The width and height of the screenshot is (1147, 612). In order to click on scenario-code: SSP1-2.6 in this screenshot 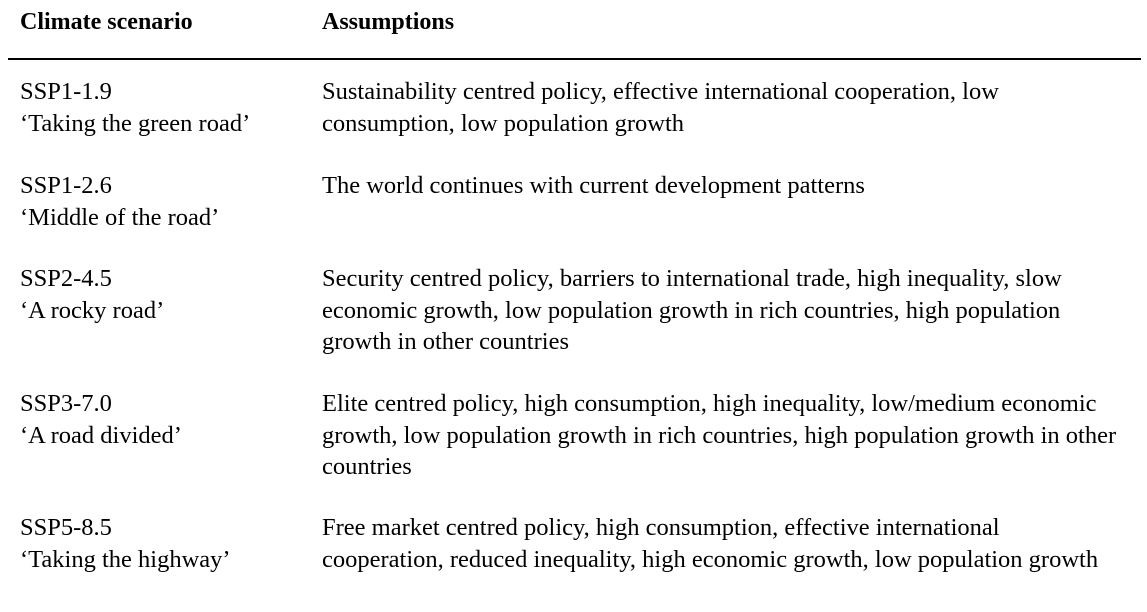, I will do `click(66, 185)`.